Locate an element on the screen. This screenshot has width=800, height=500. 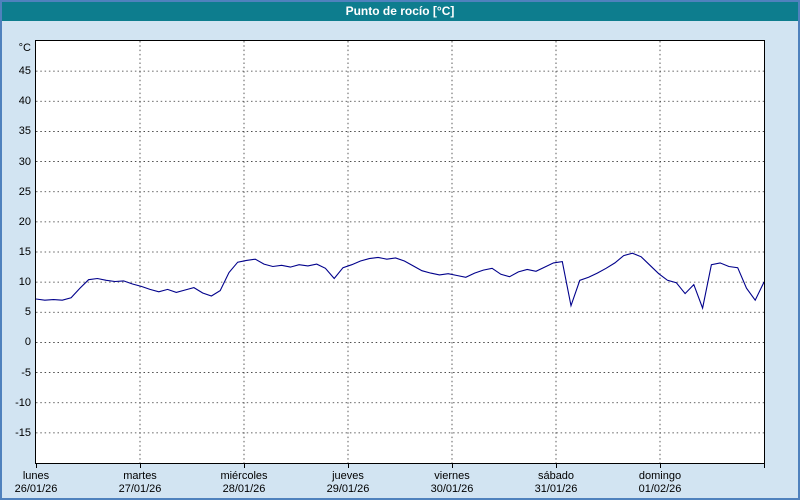
y-axis-label: 20 is located at coordinates (24, 221).